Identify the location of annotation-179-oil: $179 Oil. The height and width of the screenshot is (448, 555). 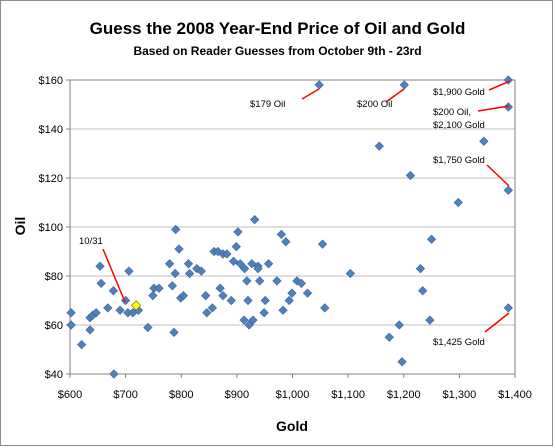
(267, 104).